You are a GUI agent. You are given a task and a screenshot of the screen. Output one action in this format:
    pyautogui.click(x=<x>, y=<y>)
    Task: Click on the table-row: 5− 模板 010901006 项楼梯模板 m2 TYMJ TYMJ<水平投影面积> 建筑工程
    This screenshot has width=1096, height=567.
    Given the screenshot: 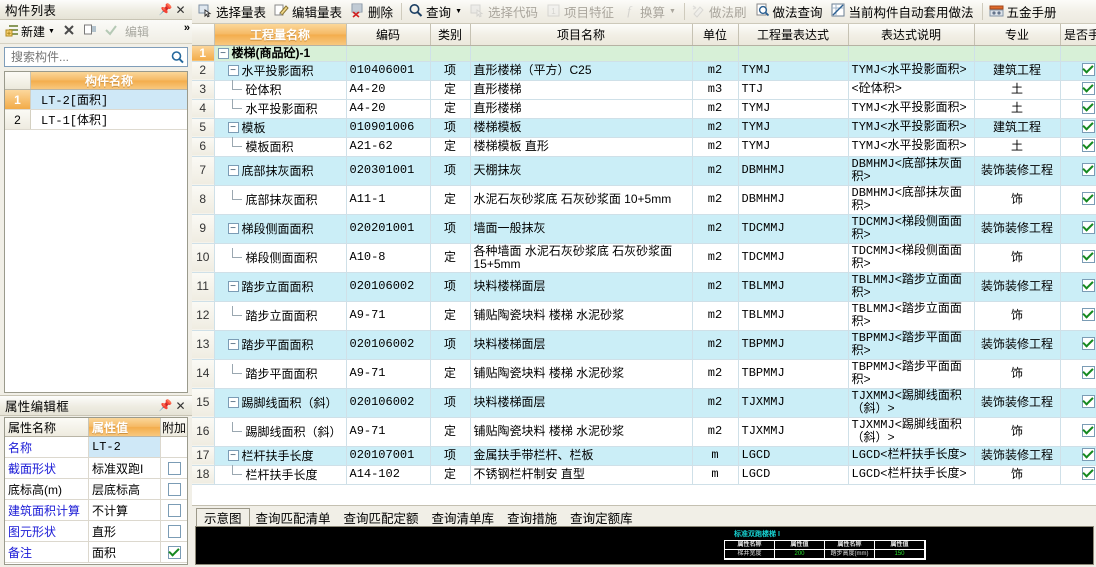 What is the action you would take?
    pyautogui.click(x=644, y=128)
    